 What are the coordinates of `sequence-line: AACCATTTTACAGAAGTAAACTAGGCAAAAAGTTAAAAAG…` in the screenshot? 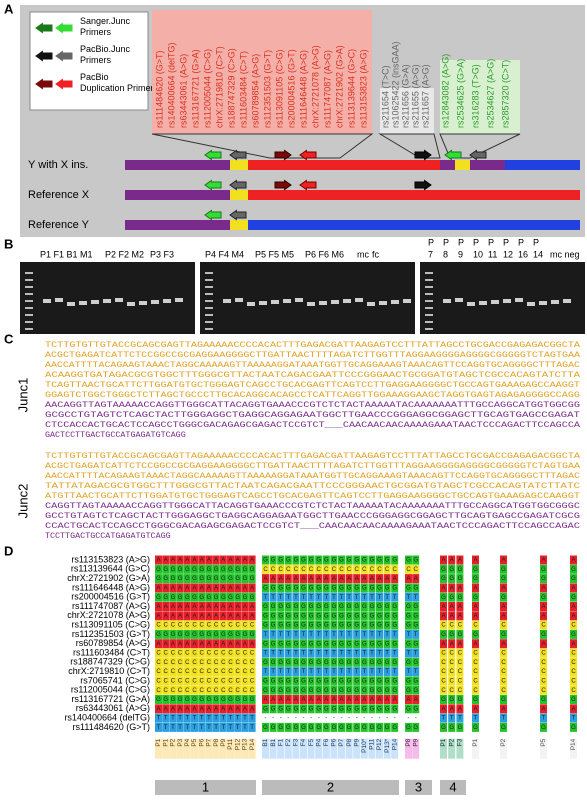 It's located at (312, 365).